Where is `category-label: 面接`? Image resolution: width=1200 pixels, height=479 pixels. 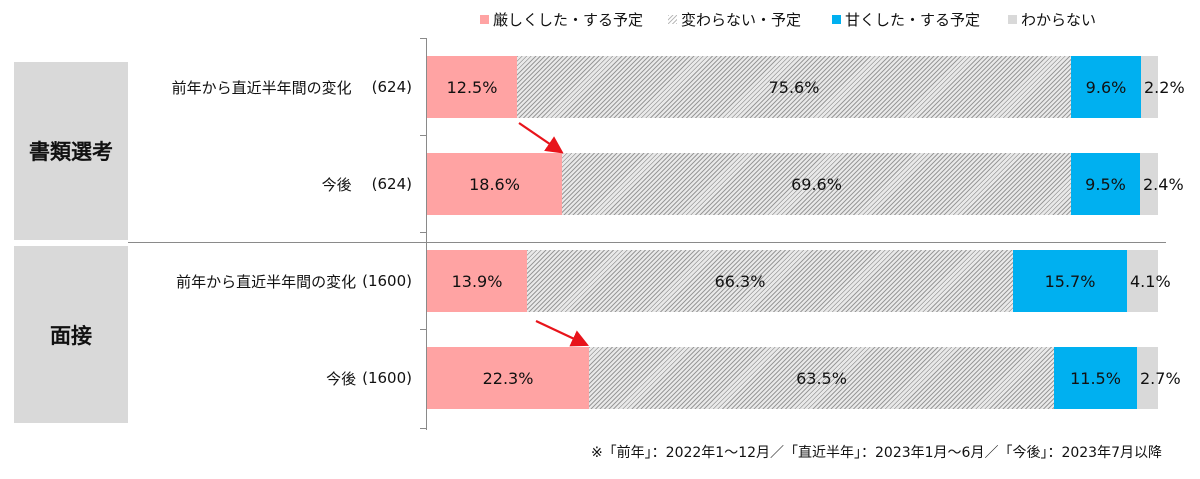
category-label: 面接 is located at coordinates (71, 335).